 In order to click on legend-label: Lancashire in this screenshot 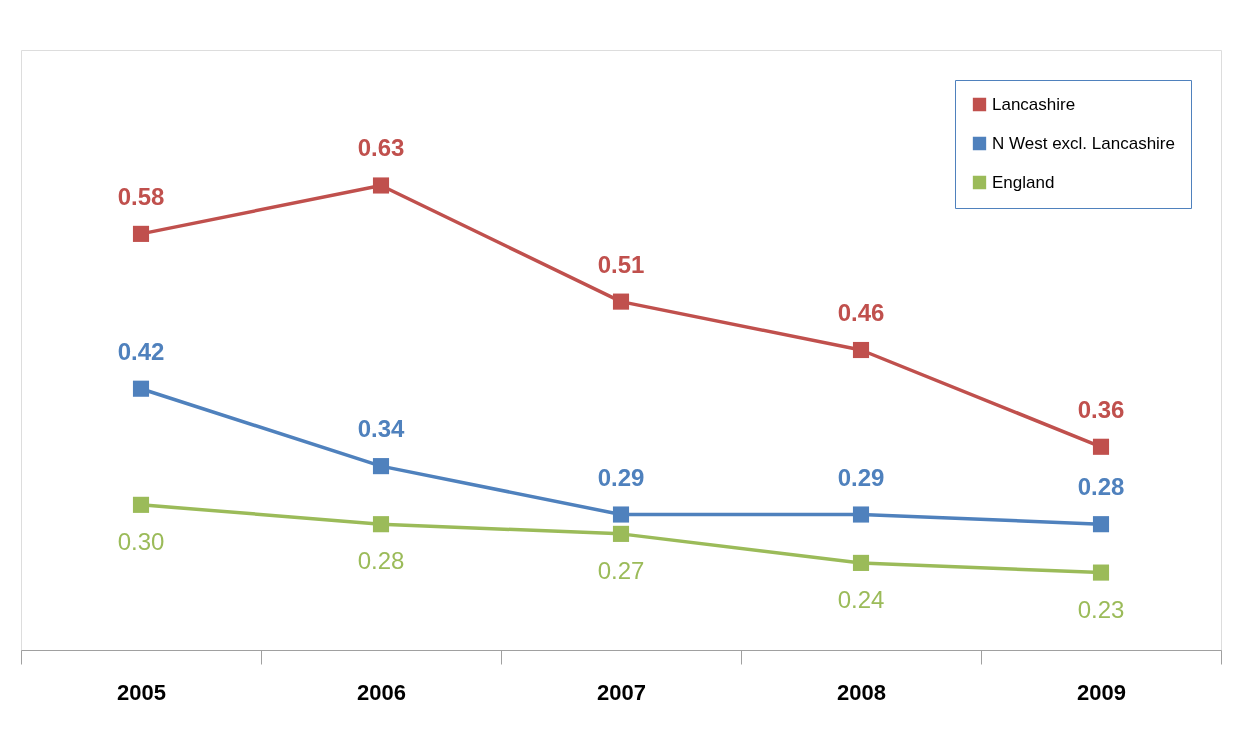, I will do `click(1034, 104)`.